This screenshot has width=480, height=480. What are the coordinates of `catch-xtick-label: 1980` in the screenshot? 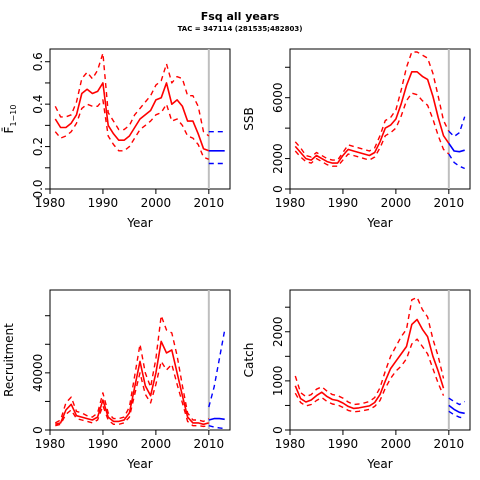 It's located at (290, 444).